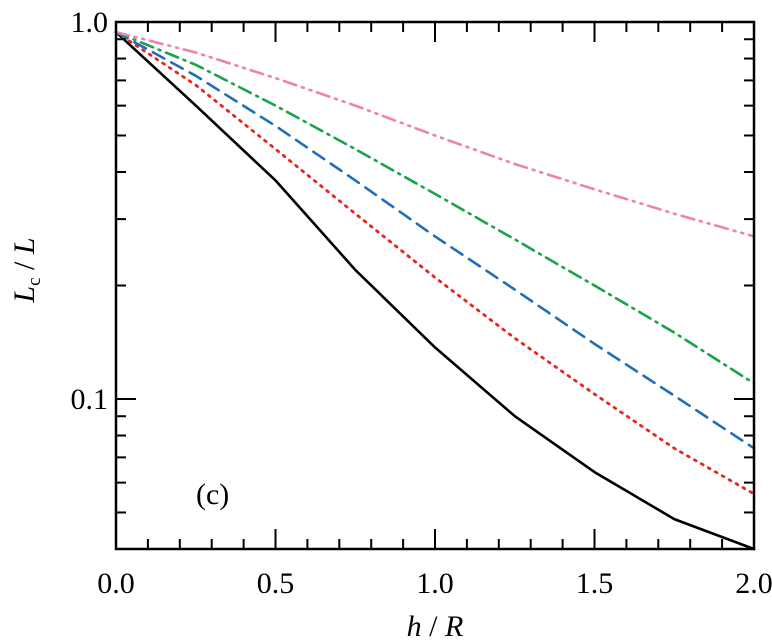  What do you see at coordinates (435, 626) in the screenshot?
I see `x-axis-label: h / R` at bounding box center [435, 626].